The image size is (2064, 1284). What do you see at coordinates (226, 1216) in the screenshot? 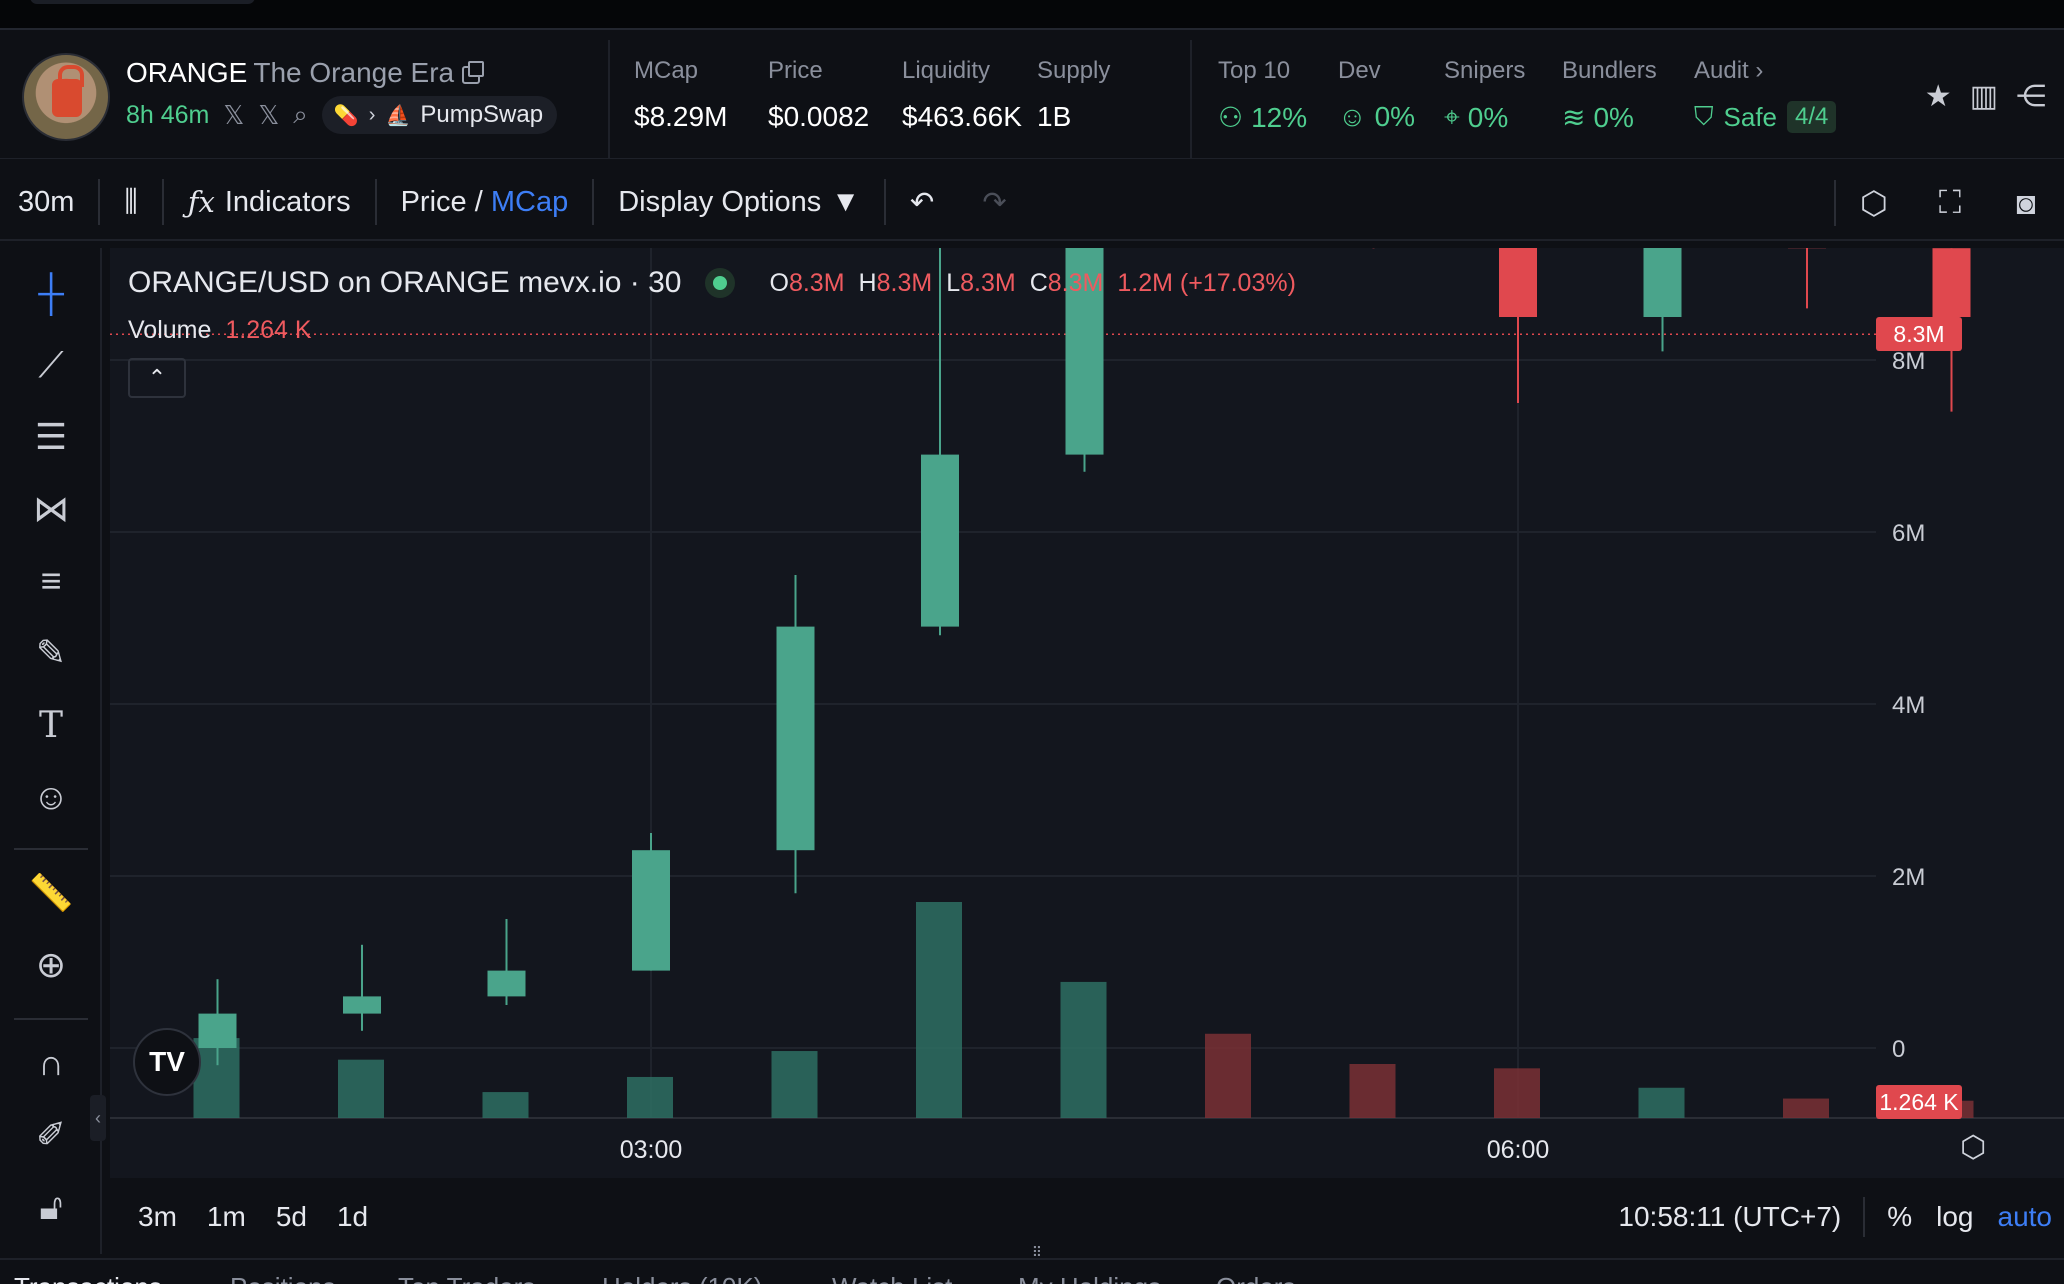
I see `range-1m: 1m` at bounding box center [226, 1216].